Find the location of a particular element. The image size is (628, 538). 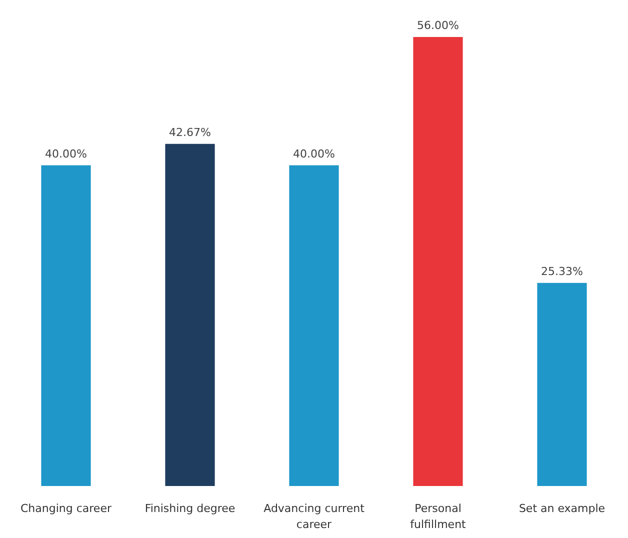

x-tick-label: Personal fulfillment is located at coordinates (438, 516).